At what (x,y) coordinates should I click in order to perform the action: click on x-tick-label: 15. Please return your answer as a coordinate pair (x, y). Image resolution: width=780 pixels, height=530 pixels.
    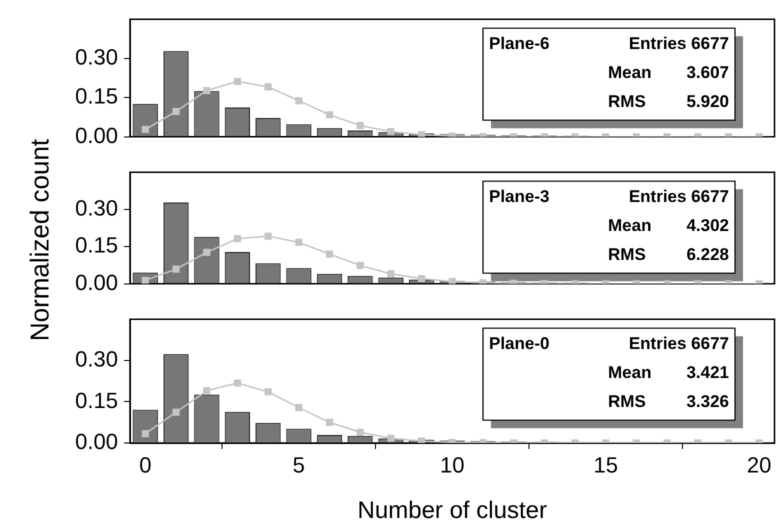
    Looking at the image, I should click on (605, 465).